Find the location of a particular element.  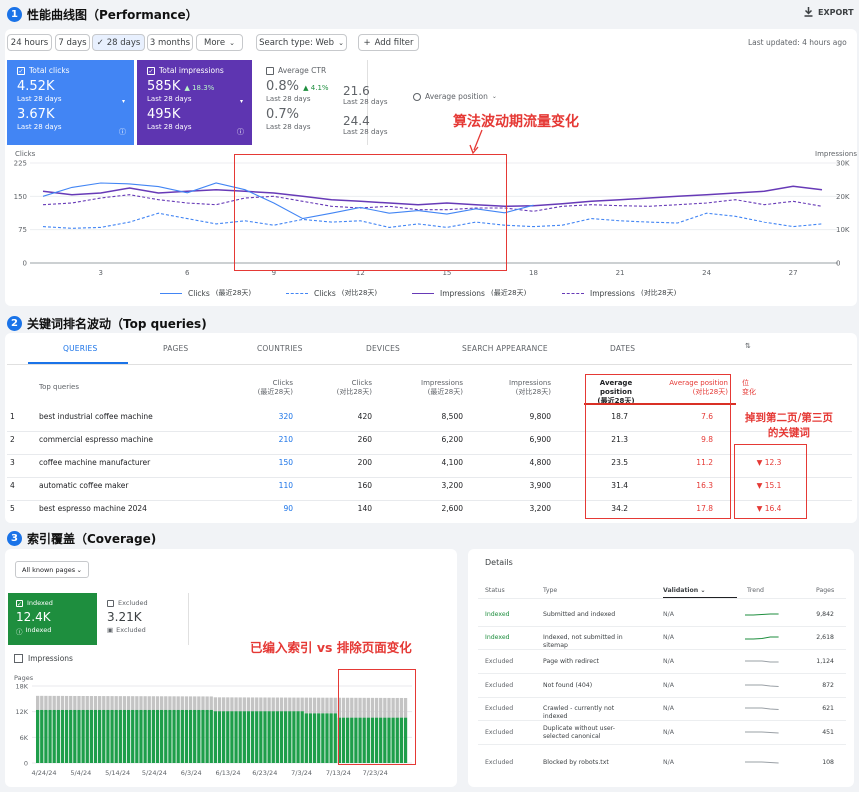

dh-type: Type is located at coordinates (550, 590).